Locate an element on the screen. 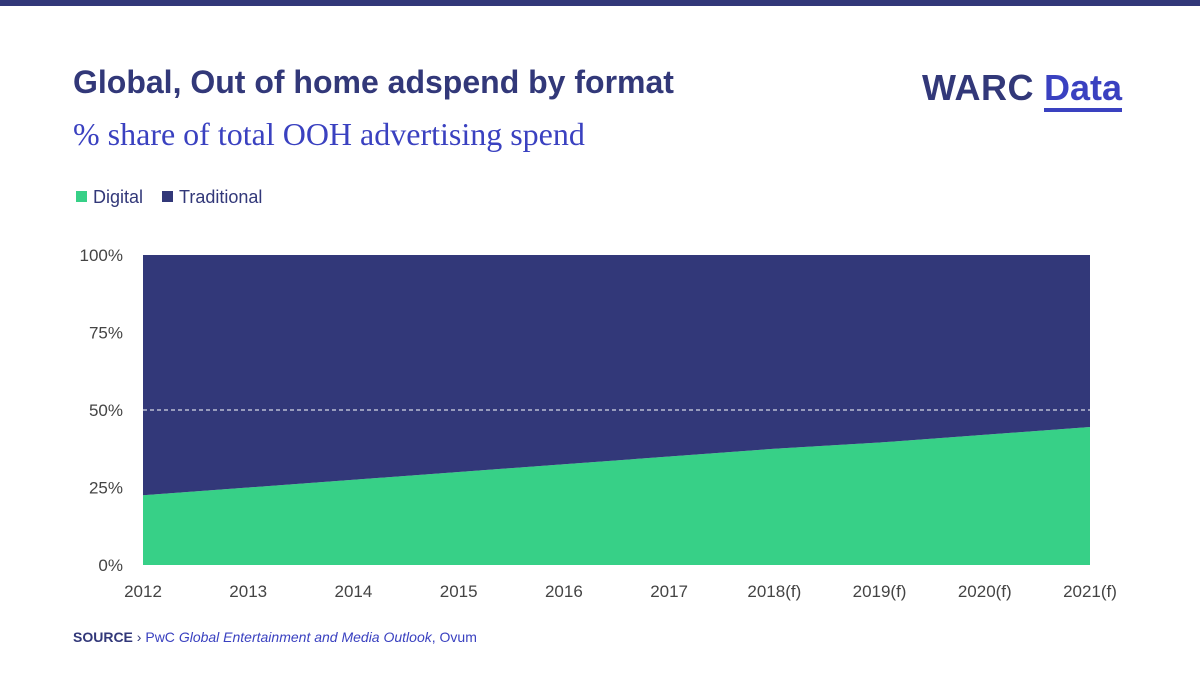 The width and height of the screenshot is (1200, 675). x-tick-label: 2020(f) is located at coordinates (985, 591).